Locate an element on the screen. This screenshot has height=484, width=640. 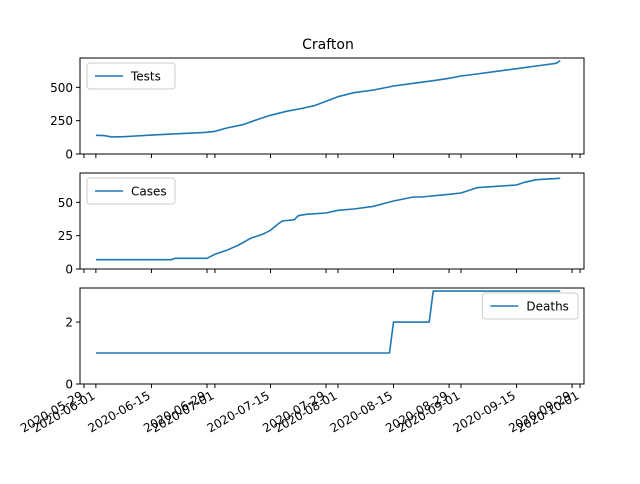
series-line-deaths is located at coordinates (328, 322).